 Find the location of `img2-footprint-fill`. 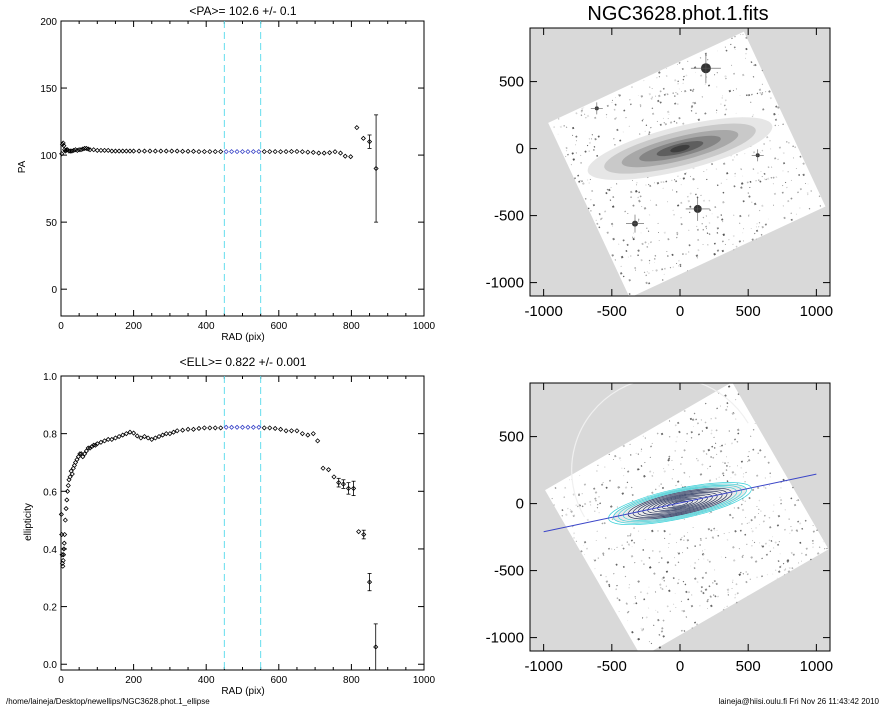

img2-footprint-fill is located at coordinates (687, 517).